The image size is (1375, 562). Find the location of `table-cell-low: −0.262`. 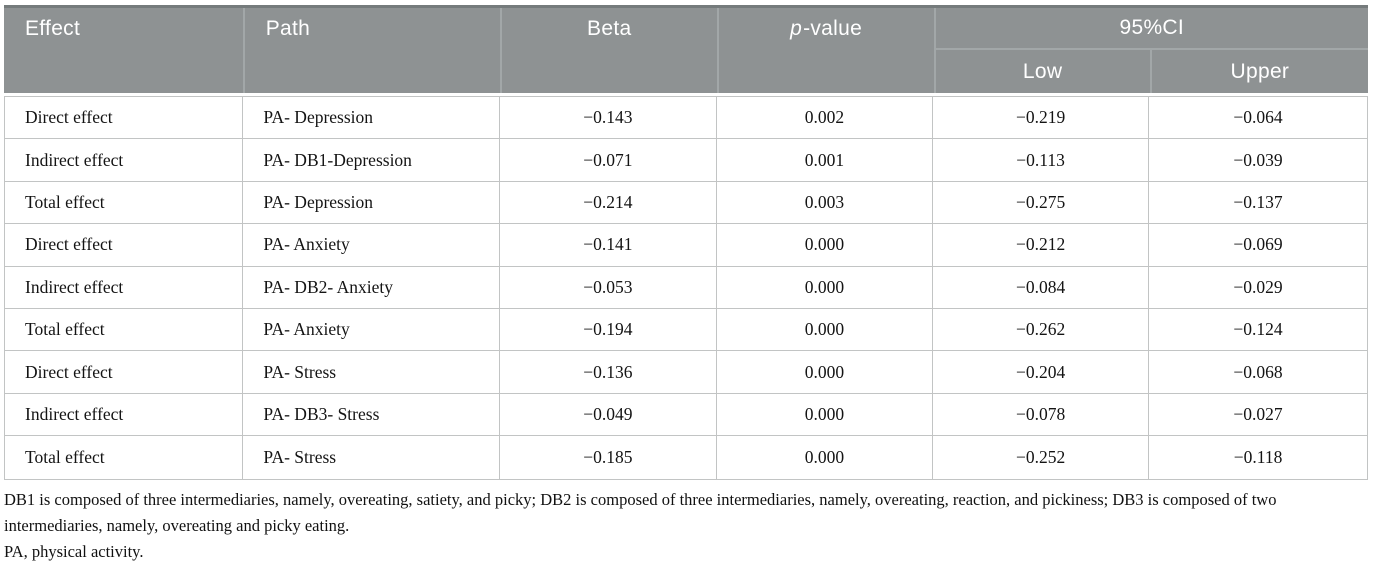

table-cell-low: −0.262 is located at coordinates (1041, 330).